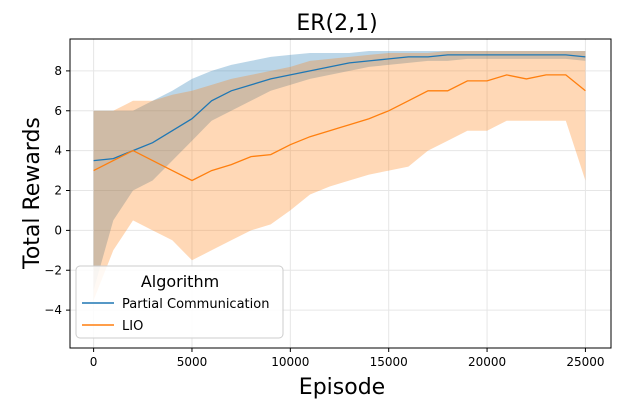 The height and width of the screenshot is (408, 622). Describe the element at coordinates (336, 23) in the screenshot. I see `chart-title: ER(2,1)` at that location.